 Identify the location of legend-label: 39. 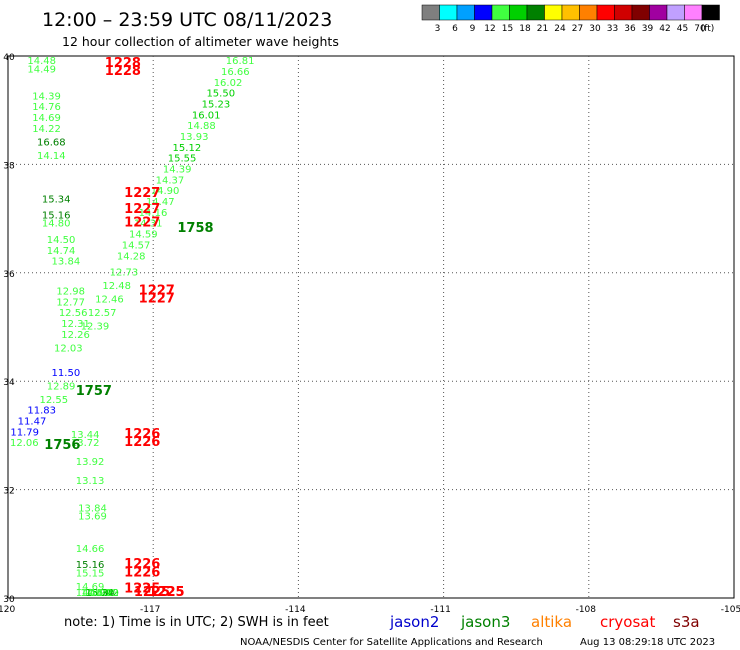
(648, 29).